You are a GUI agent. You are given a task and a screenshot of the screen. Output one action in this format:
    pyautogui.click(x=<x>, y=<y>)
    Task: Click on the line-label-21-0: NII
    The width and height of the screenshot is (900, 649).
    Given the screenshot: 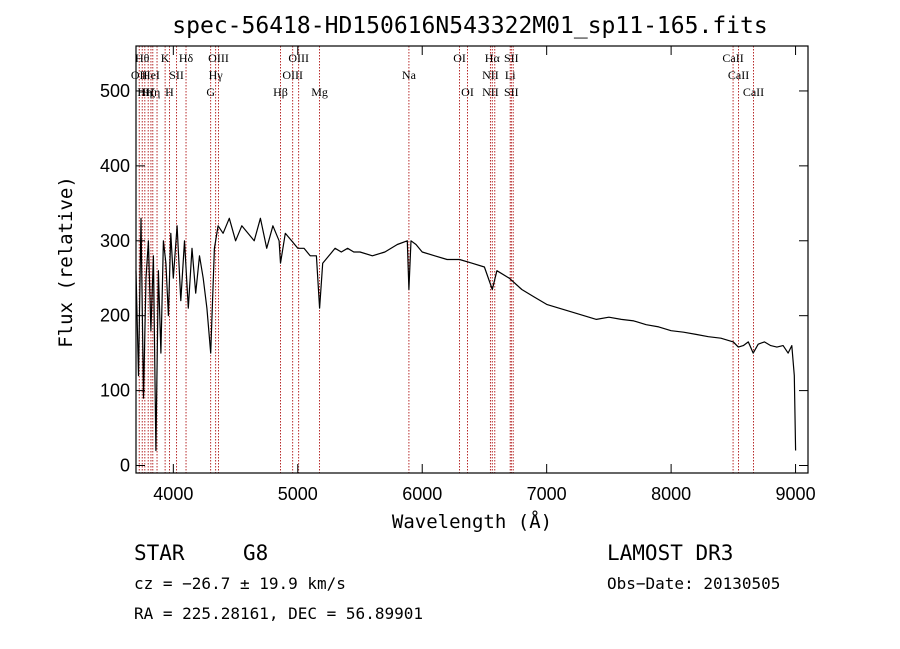 What is the action you would take?
    pyautogui.click(x=490, y=75)
    